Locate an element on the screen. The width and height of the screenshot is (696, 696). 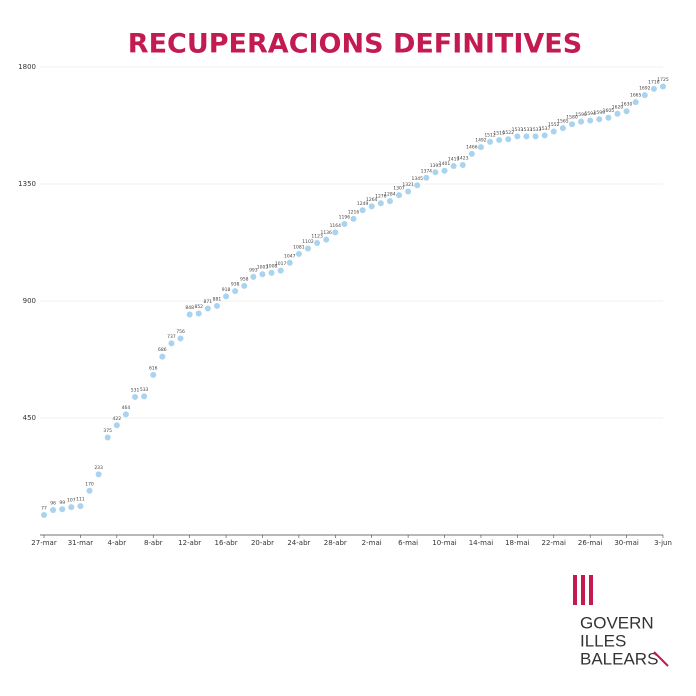
value-label: 1605 is located at coordinates (609, 111).